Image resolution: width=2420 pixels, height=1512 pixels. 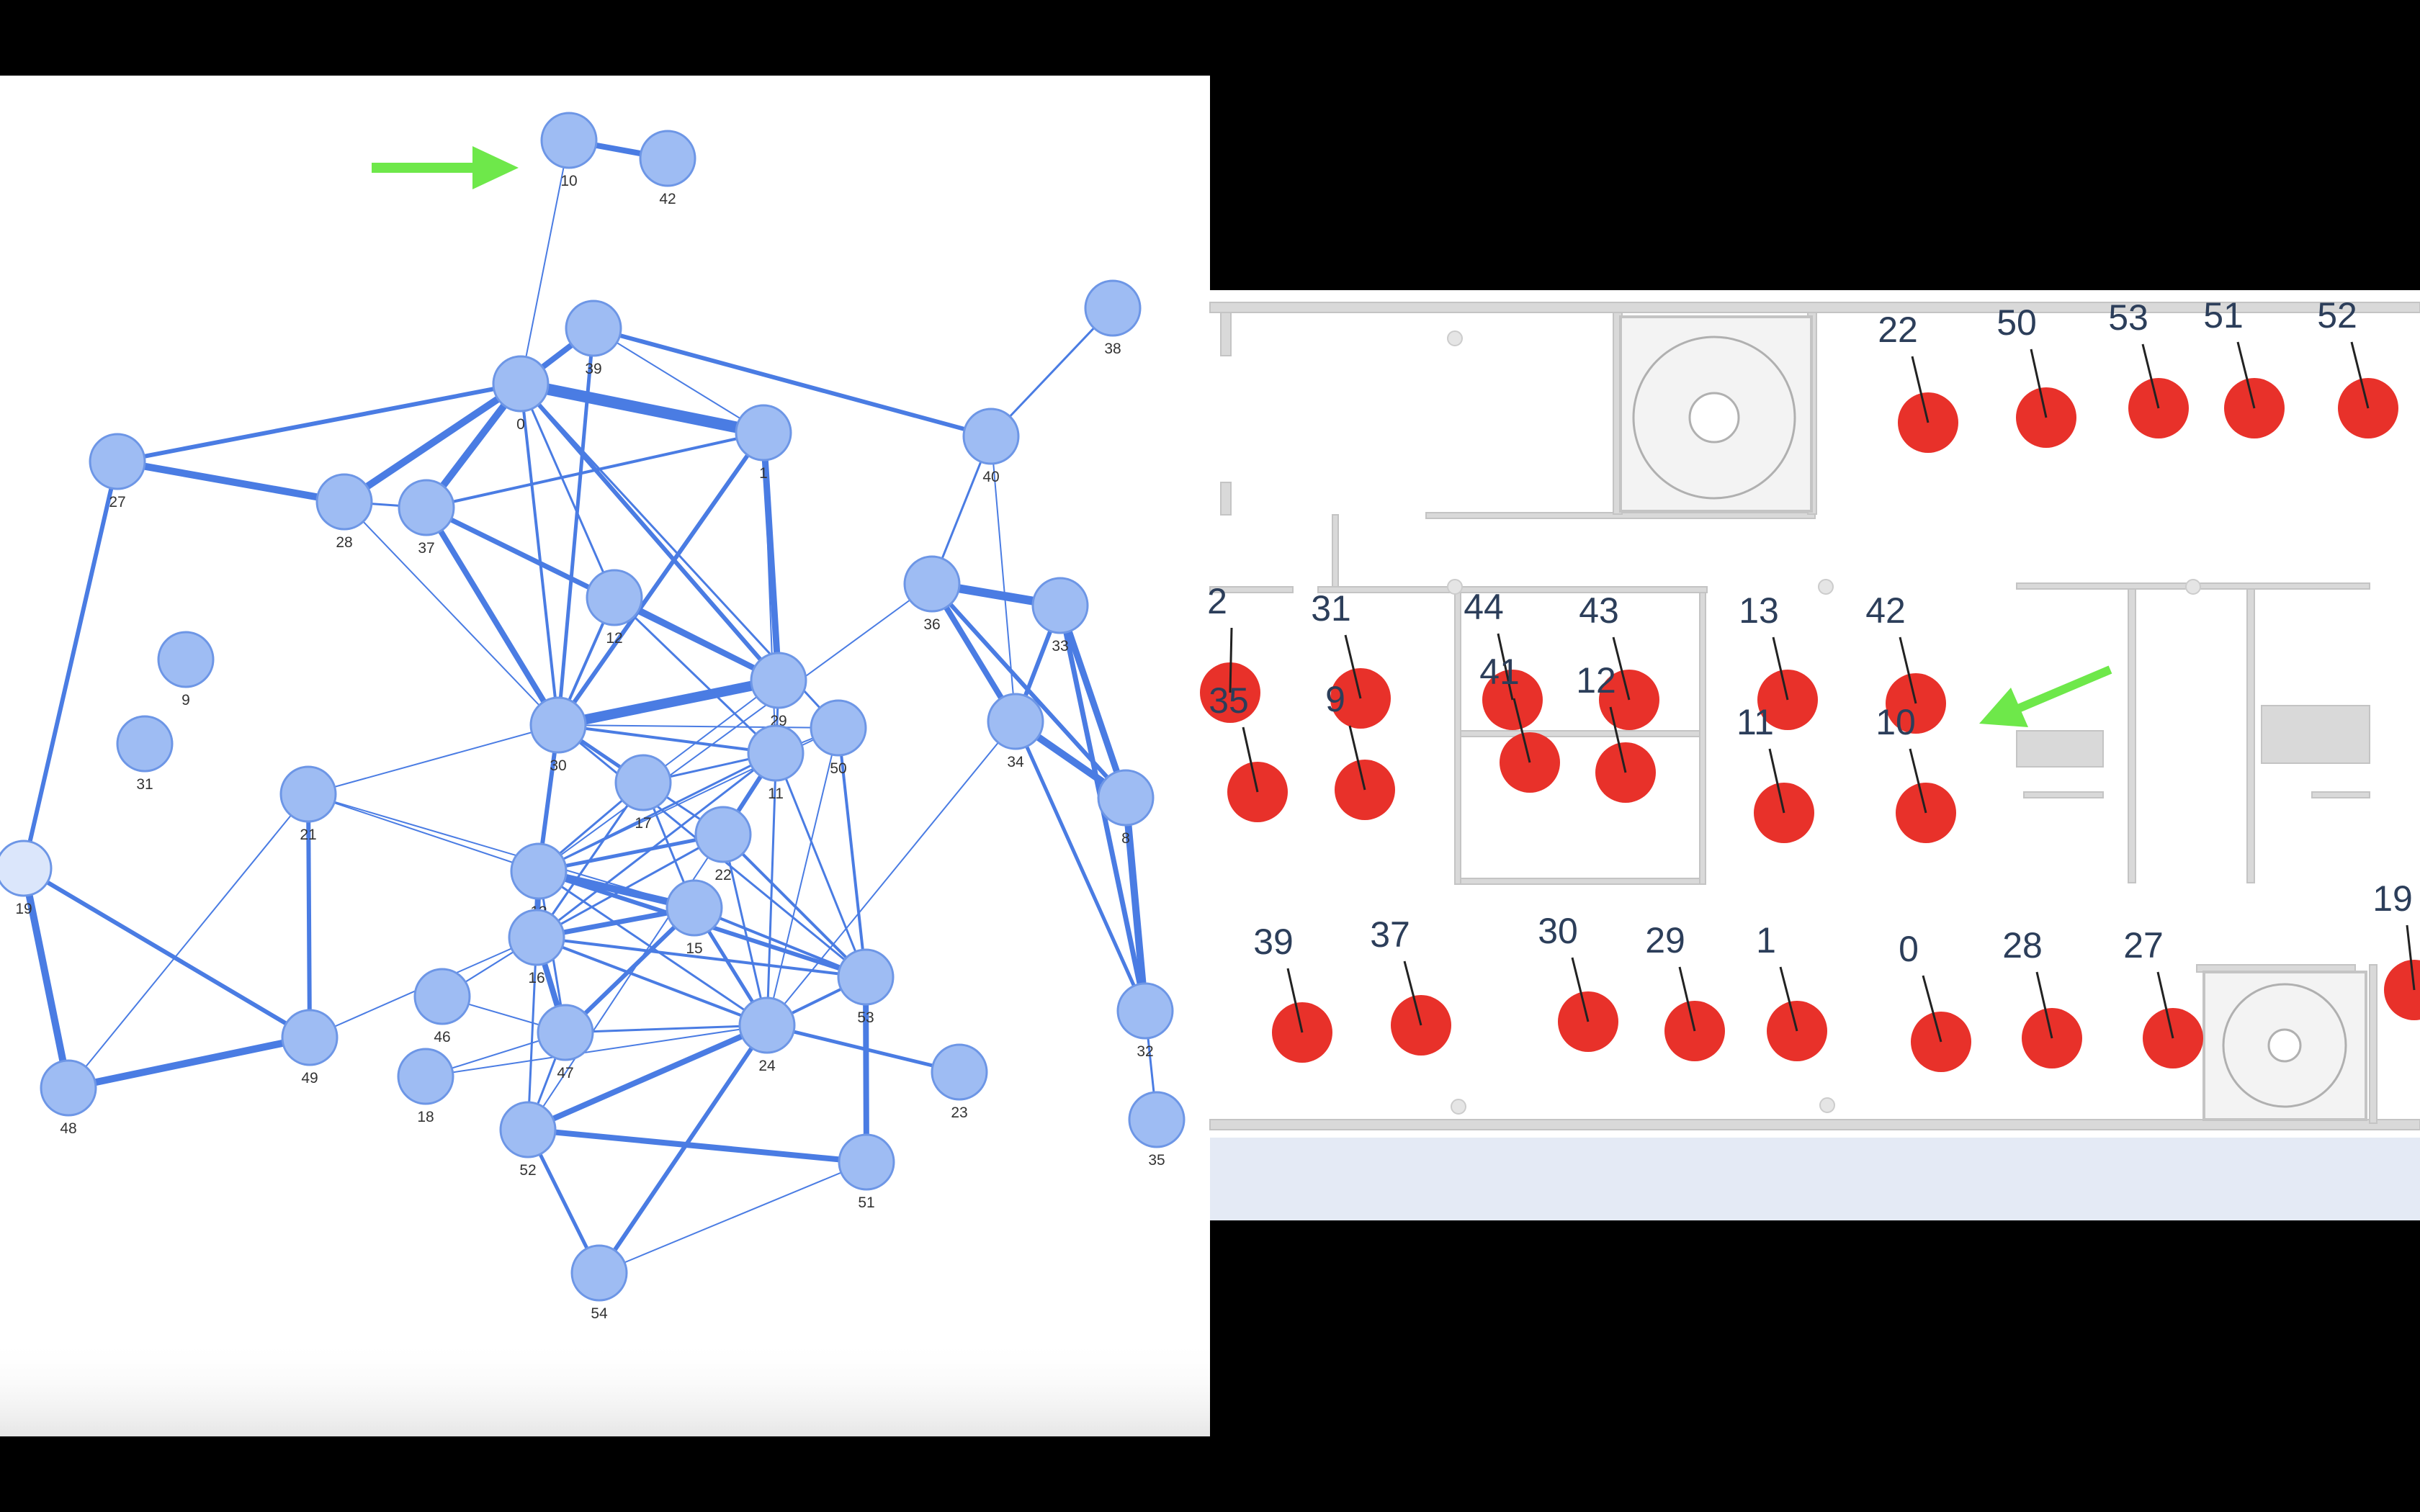 I want to click on graph-node-label: 11, so click(x=776, y=794).